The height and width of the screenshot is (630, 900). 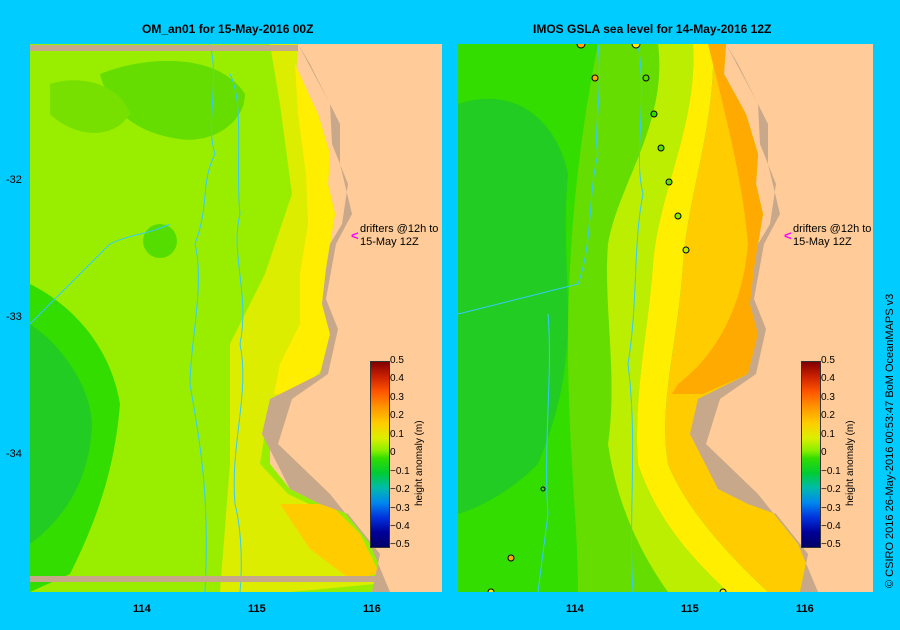 I want to click on right-coast-shelf, so click(x=754, y=318).